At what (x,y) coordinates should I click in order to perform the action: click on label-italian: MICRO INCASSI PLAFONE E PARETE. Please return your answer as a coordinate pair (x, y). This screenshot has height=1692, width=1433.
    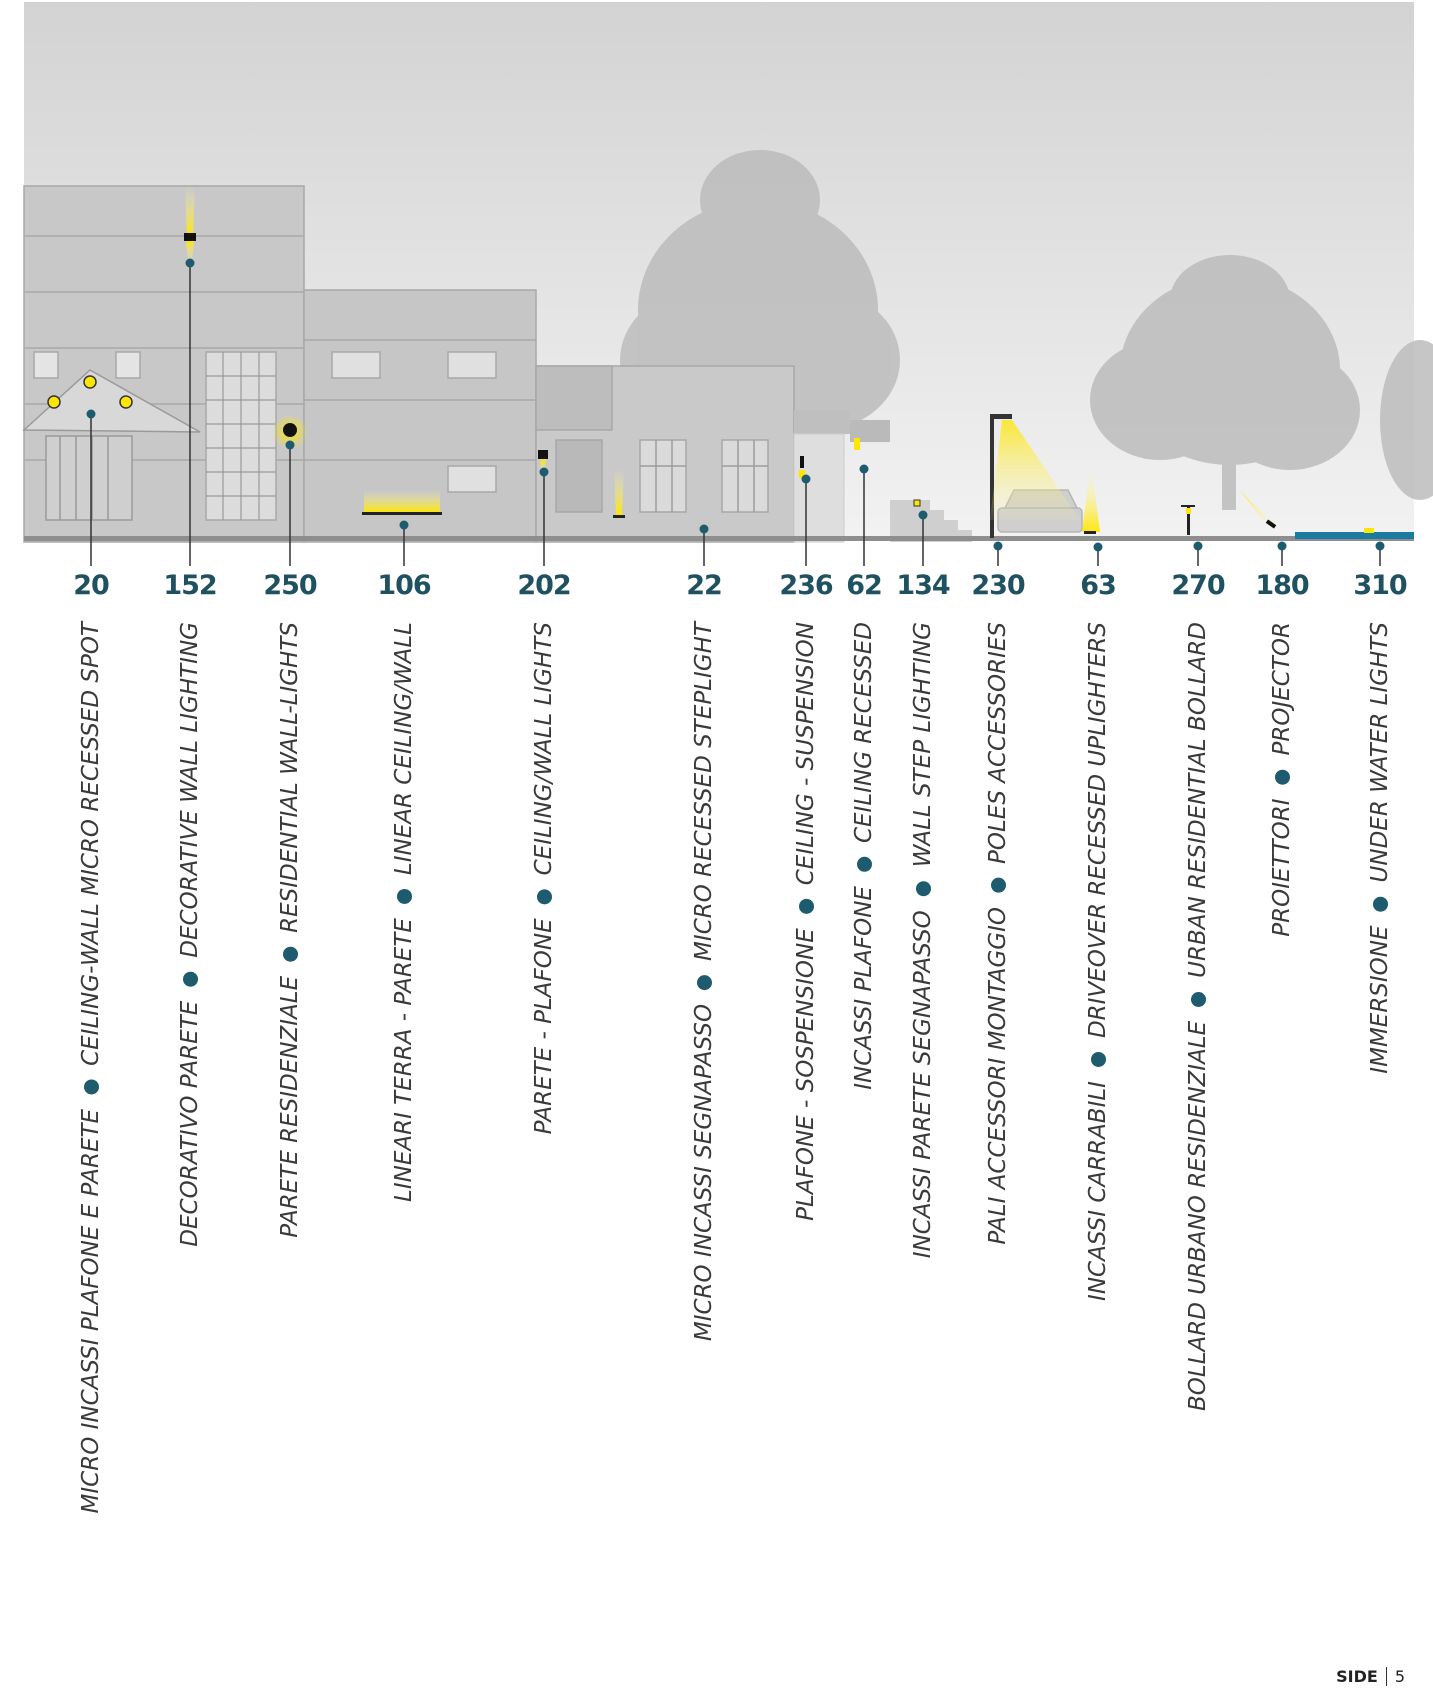
    Looking at the image, I should click on (91, 1311).